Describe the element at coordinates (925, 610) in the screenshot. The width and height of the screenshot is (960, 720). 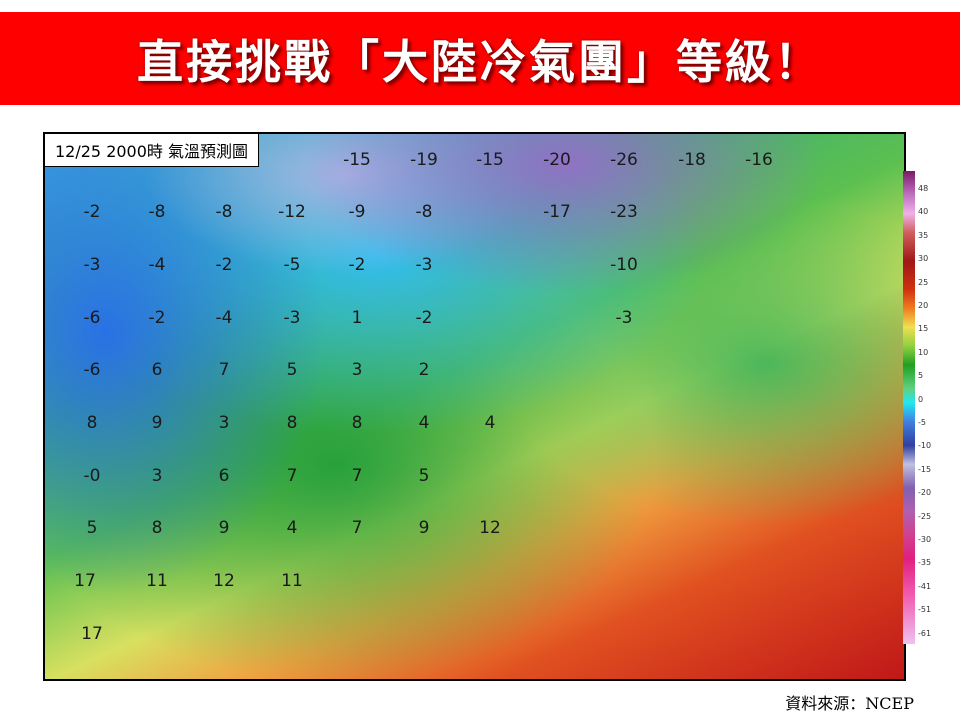
I see `colorbar-tick: -51` at that location.